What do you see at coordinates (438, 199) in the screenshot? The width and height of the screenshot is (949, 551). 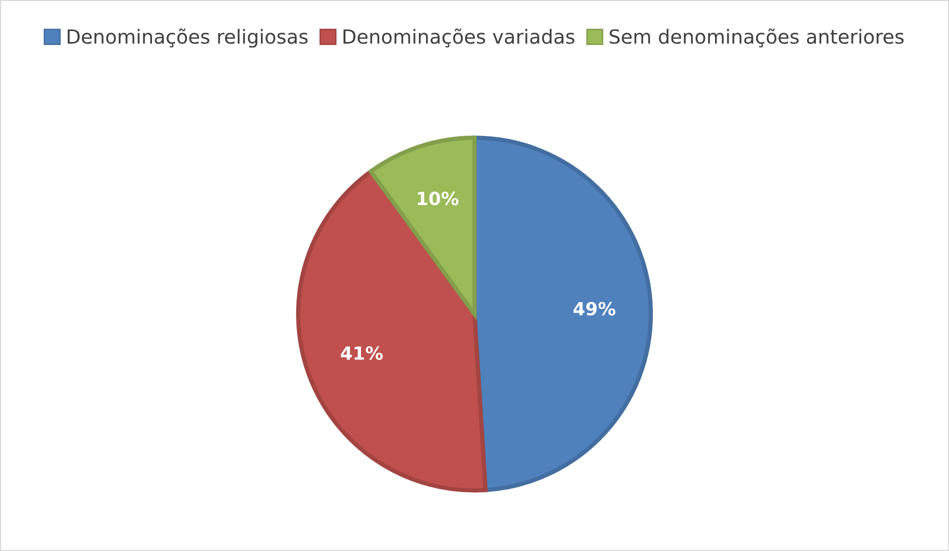 I see `data-label: 10%` at bounding box center [438, 199].